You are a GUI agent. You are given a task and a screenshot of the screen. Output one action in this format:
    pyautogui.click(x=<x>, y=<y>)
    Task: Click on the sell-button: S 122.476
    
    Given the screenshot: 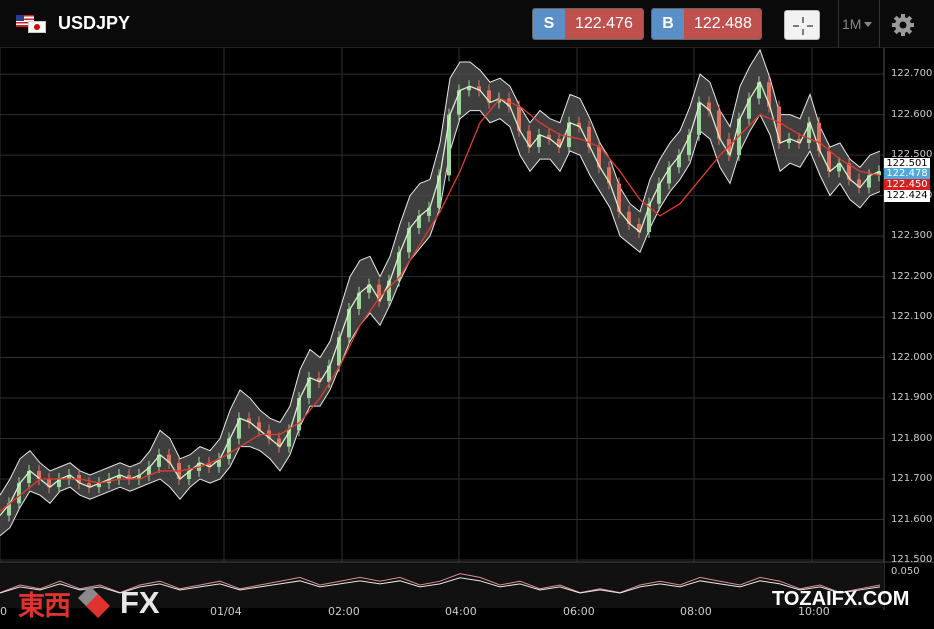 What is the action you would take?
    pyautogui.click(x=588, y=24)
    